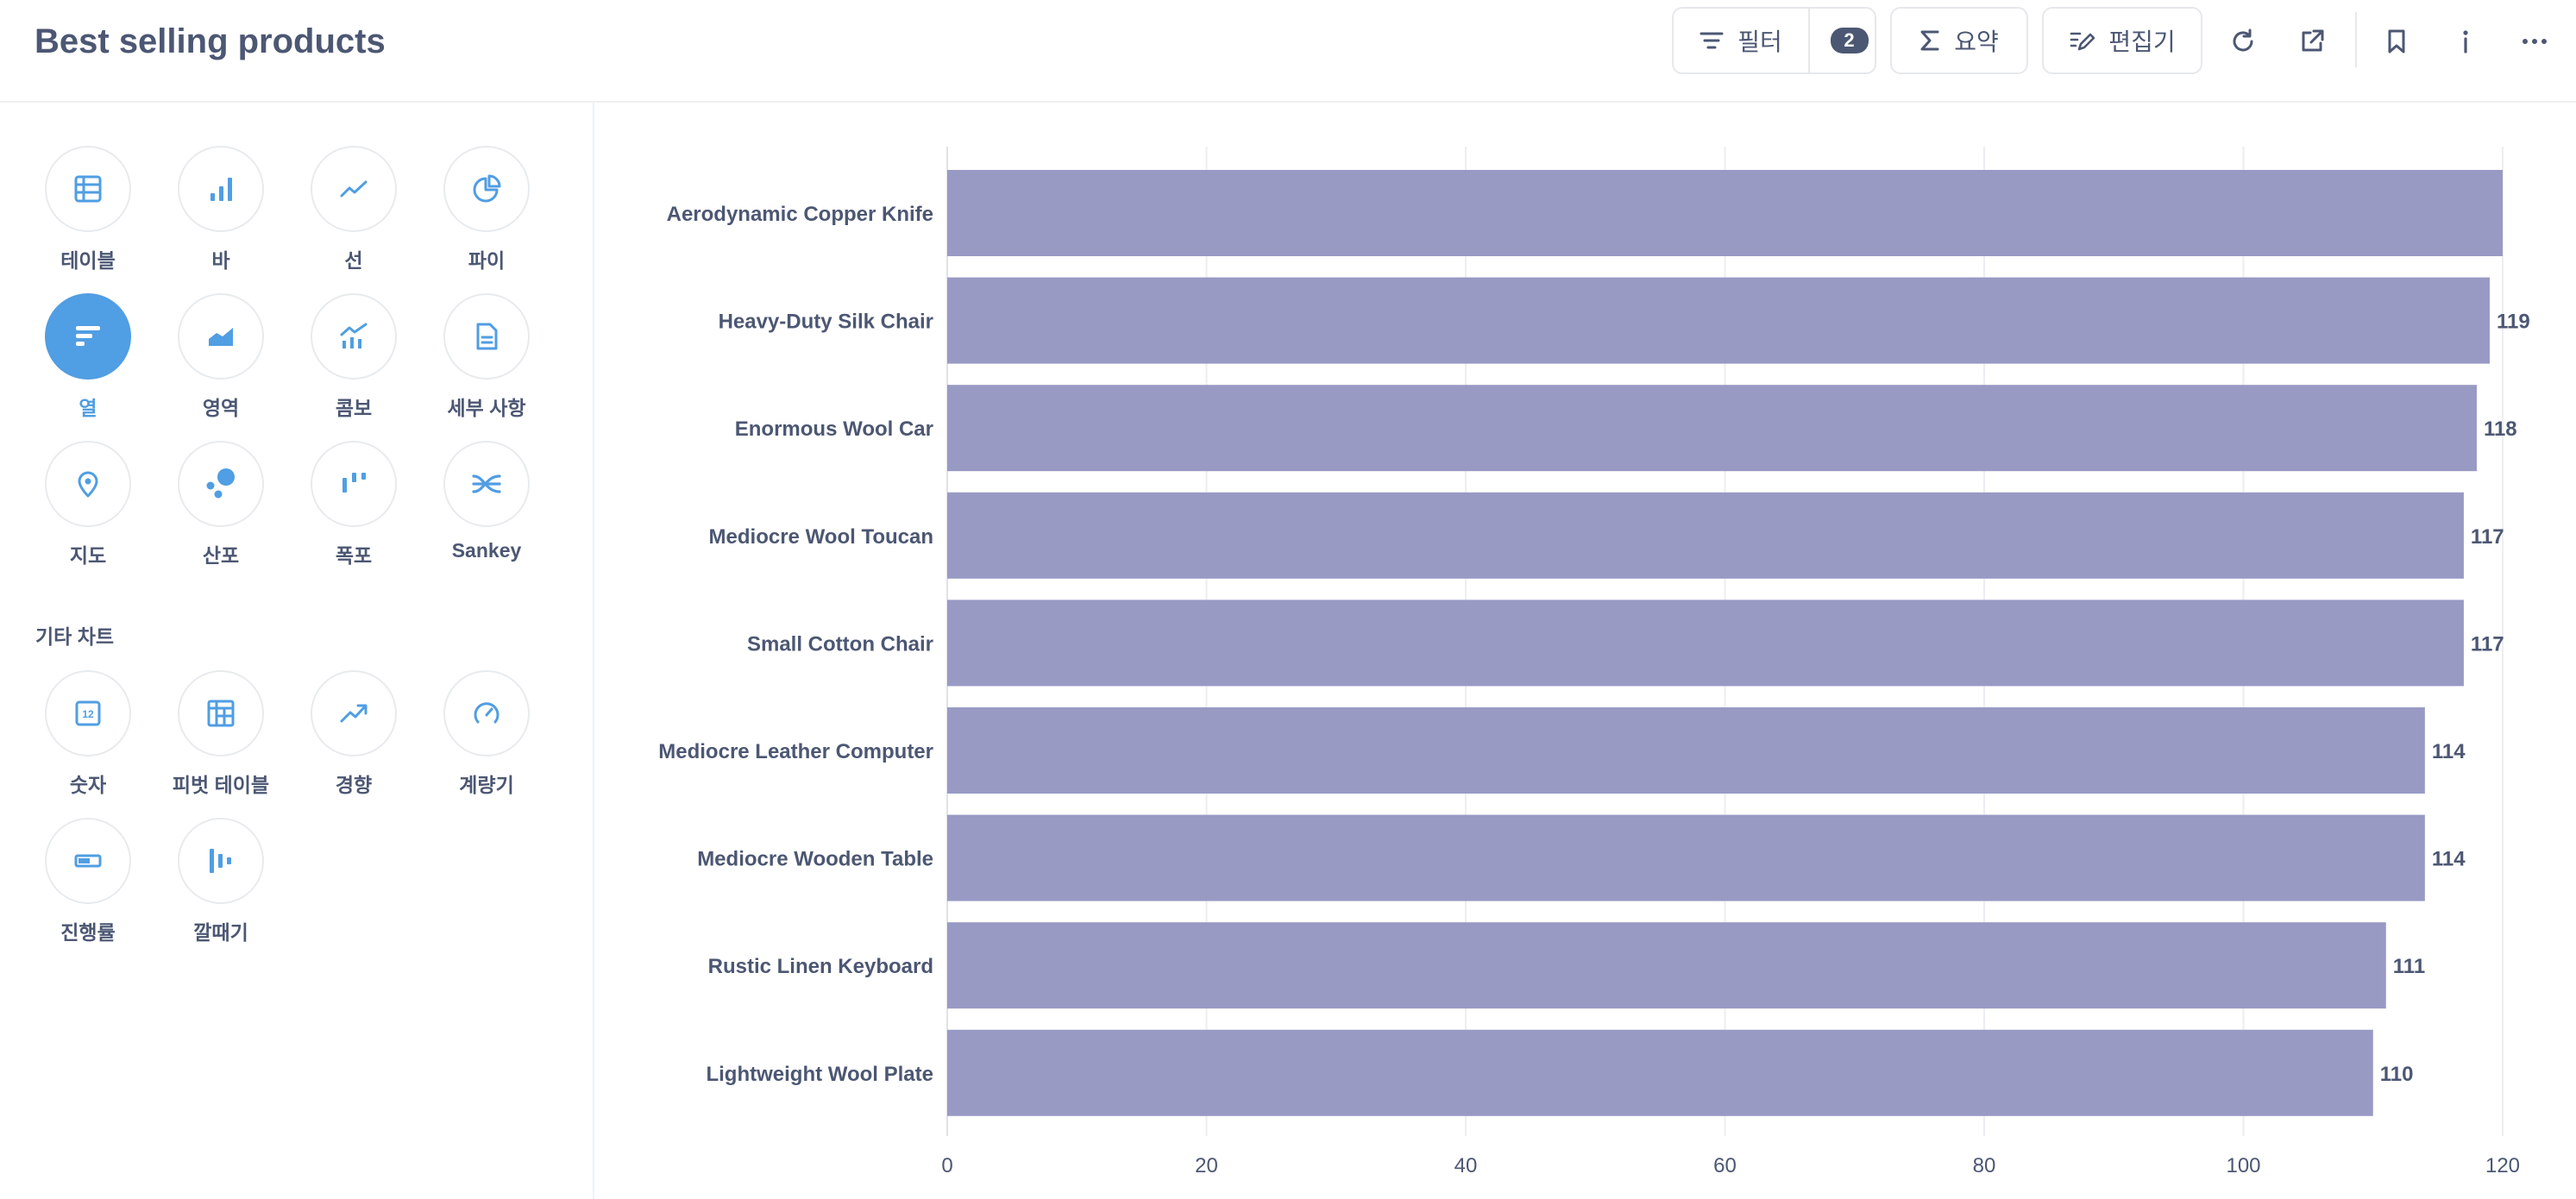 The image size is (2576, 1199). I want to click on more-button, so click(2534, 41).